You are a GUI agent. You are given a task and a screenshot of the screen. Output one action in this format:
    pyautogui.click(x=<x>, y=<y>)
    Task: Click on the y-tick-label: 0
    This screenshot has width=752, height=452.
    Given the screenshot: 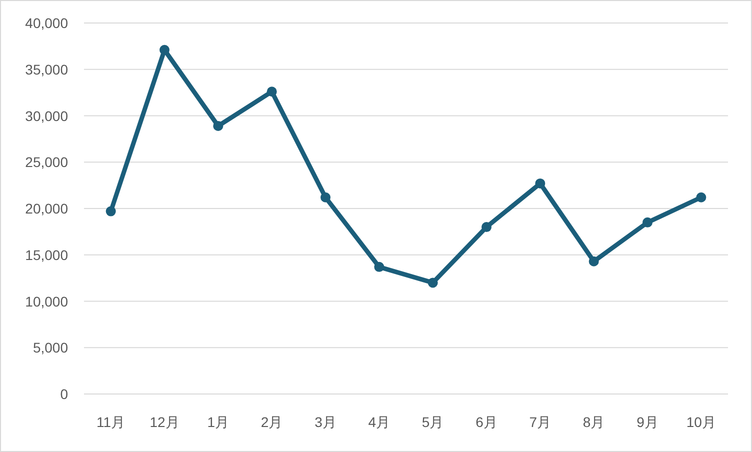 What is the action you would take?
    pyautogui.click(x=64, y=394)
    